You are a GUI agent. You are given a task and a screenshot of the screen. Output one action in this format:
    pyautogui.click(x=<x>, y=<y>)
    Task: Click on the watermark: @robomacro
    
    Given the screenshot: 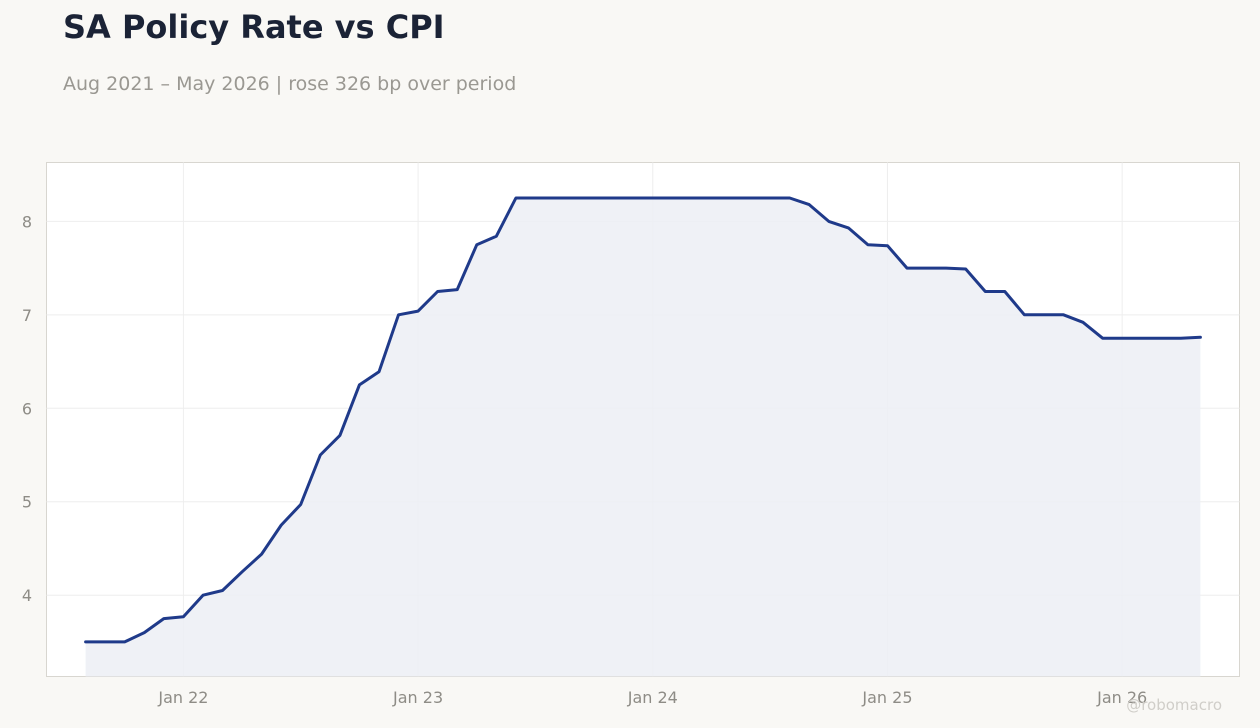 What is the action you would take?
    pyautogui.click(x=1174, y=705)
    